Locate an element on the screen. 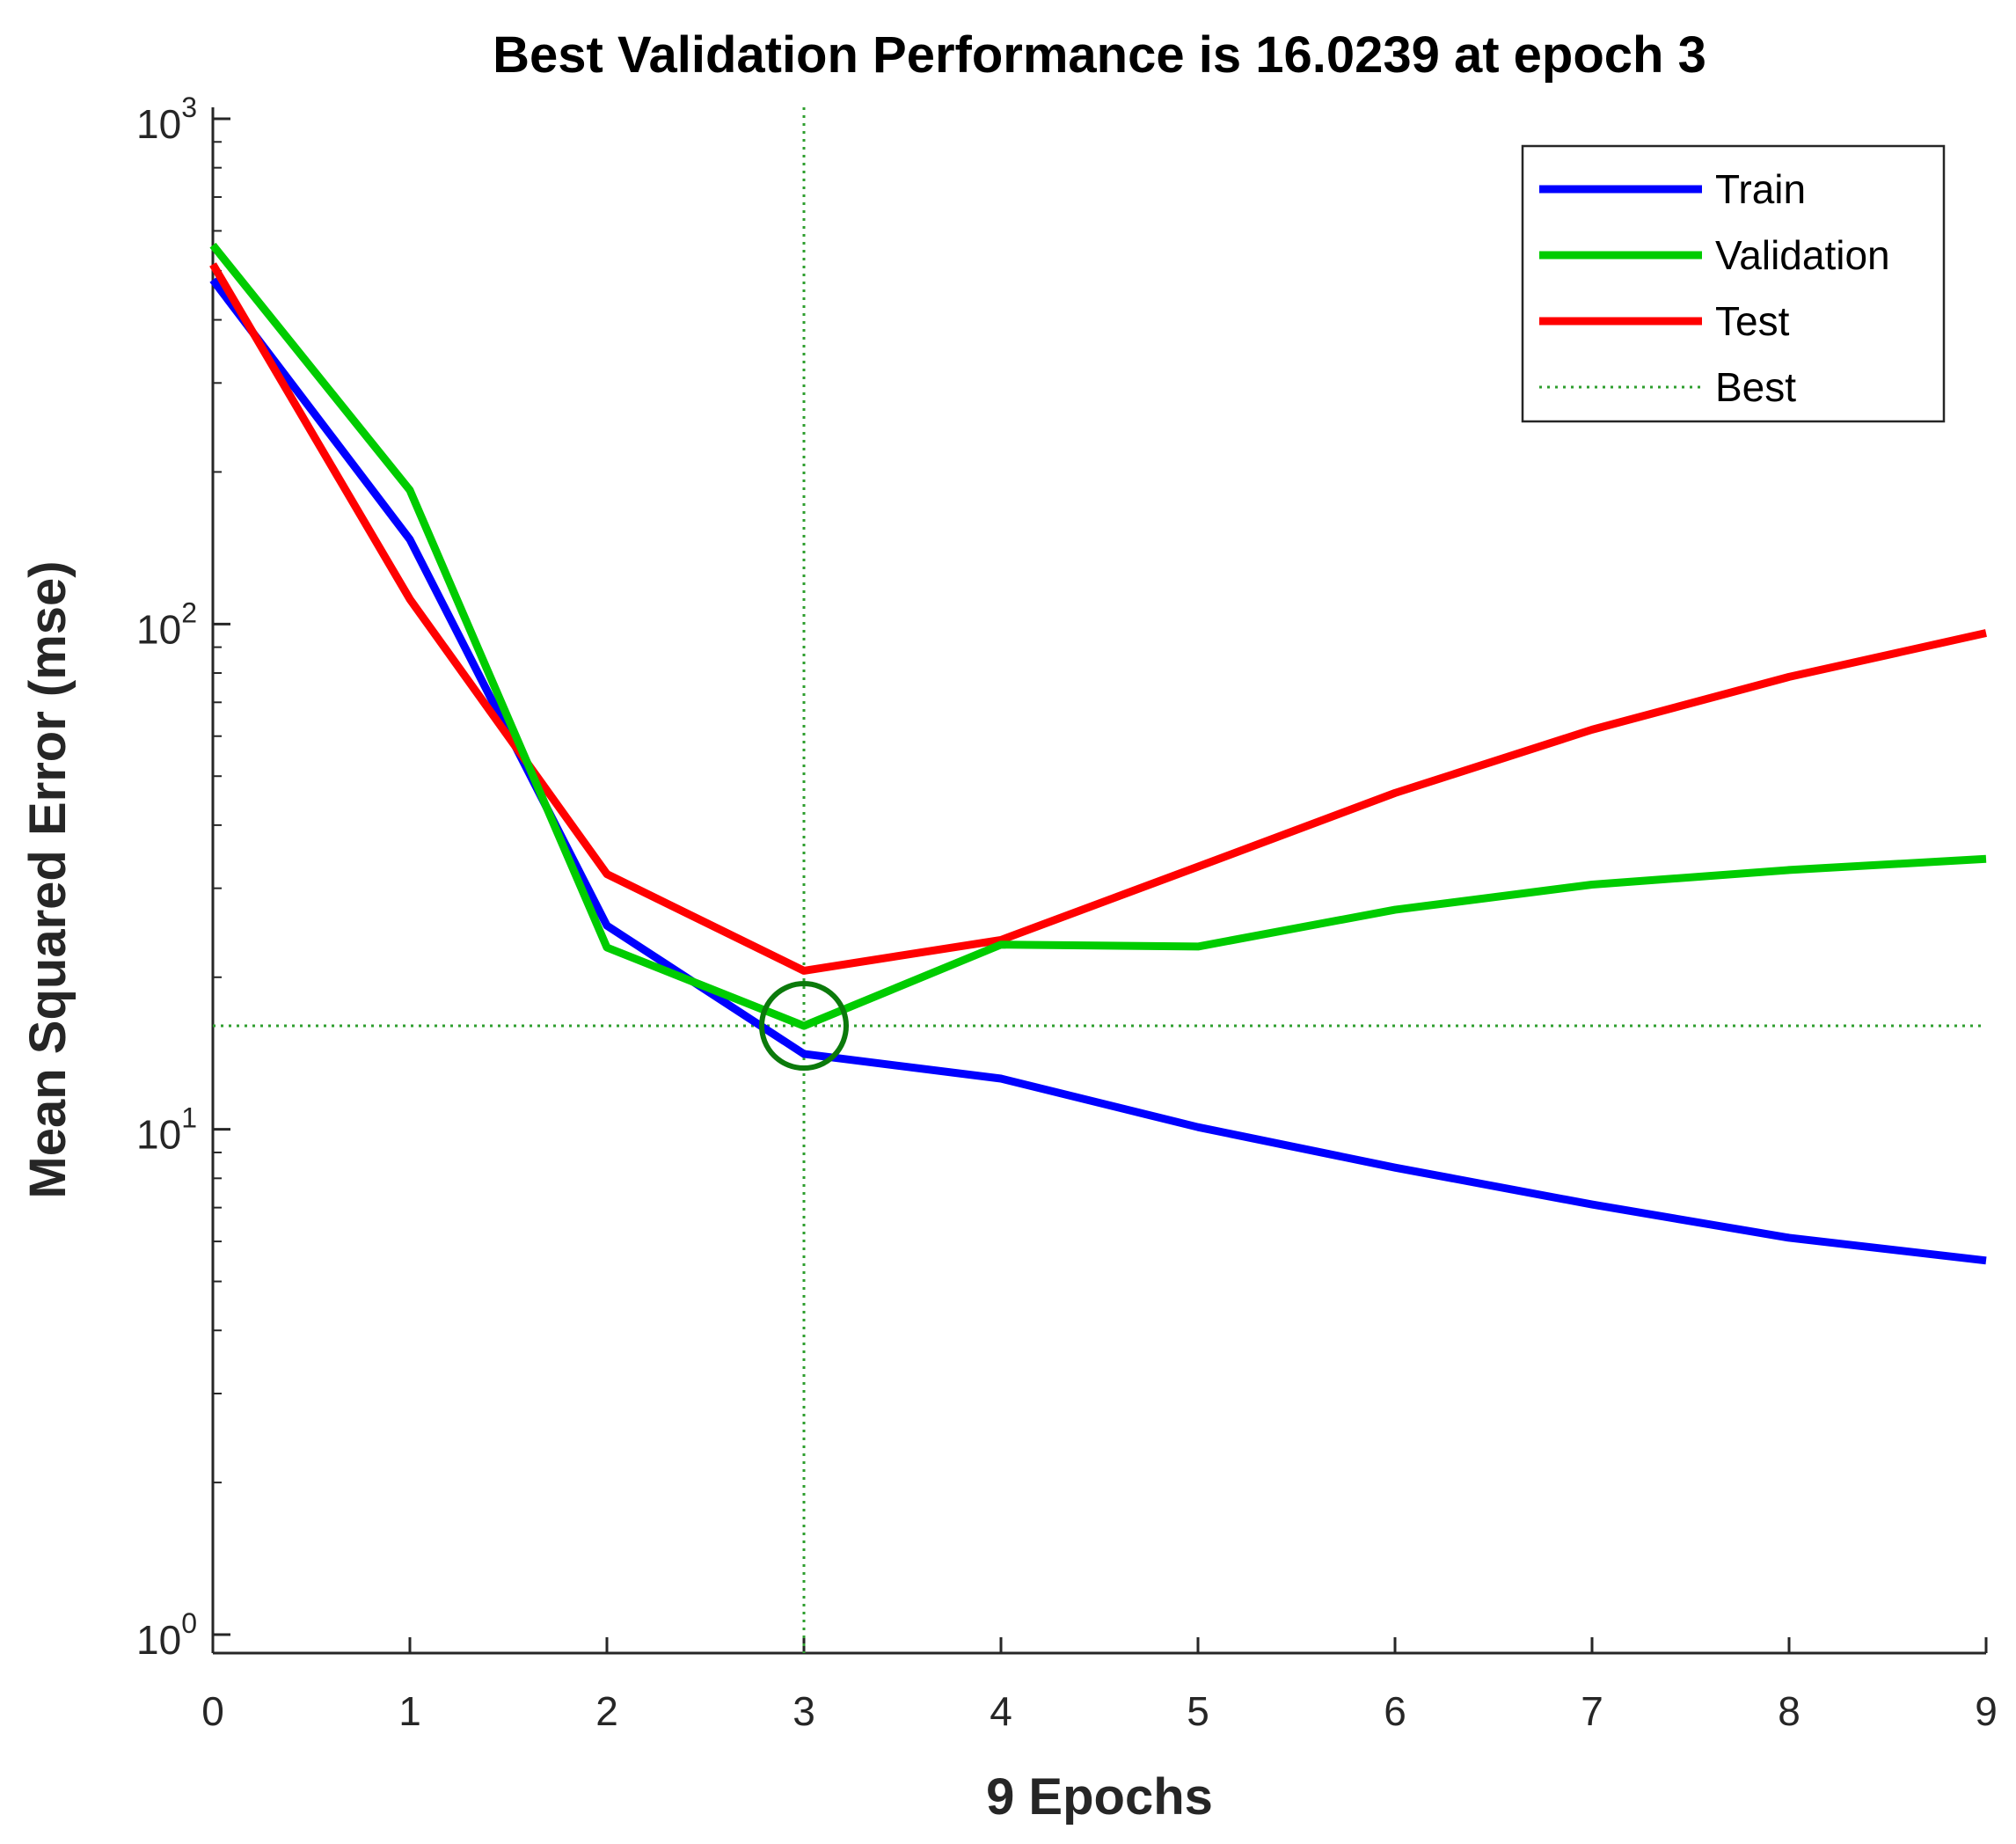 The image size is (2016, 1844). x-axis-label: 9 Epochs is located at coordinates (1099, 1797).